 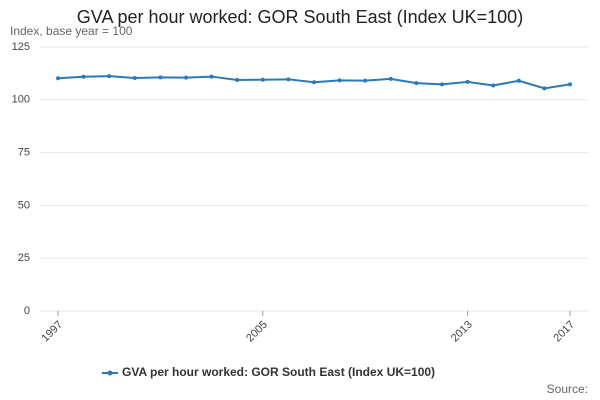 I want to click on y-tick-label: 125, so click(x=21, y=47).